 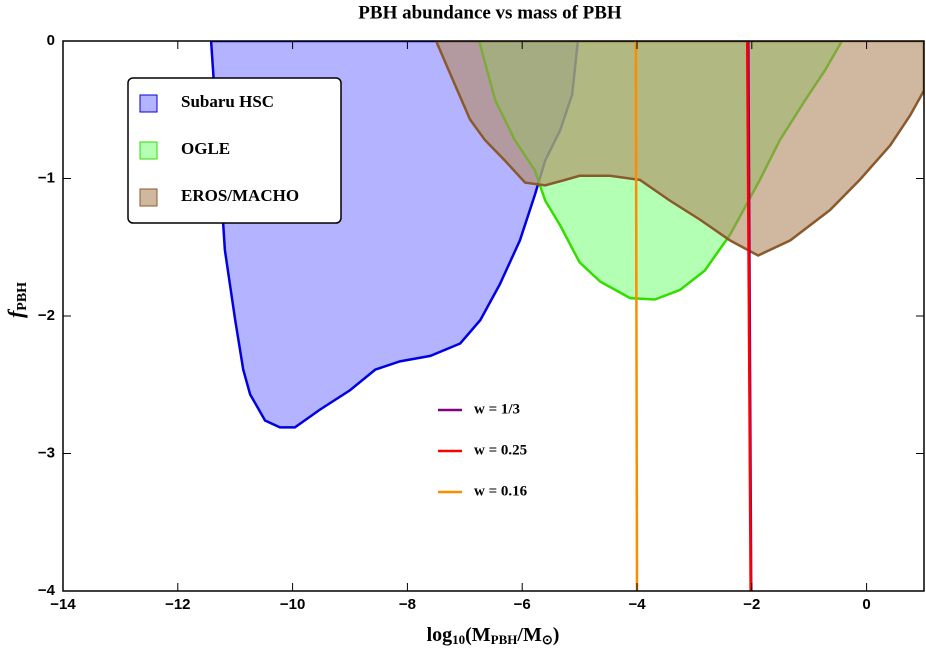 What do you see at coordinates (490, 12) in the screenshot?
I see `chart-title: PBH abundance vs mass of PBH` at bounding box center [490, 12].